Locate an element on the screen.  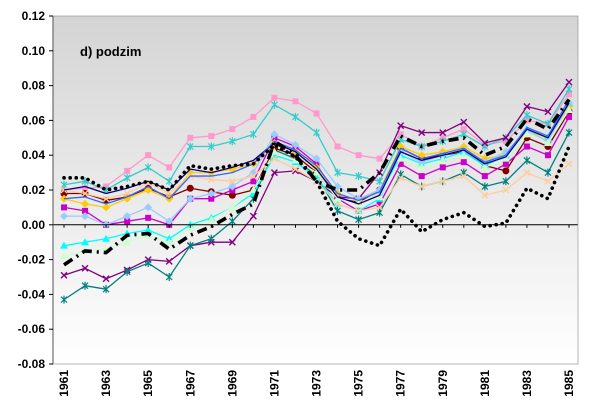
panel-label: d) podzim is located at coordinates (110, 51).